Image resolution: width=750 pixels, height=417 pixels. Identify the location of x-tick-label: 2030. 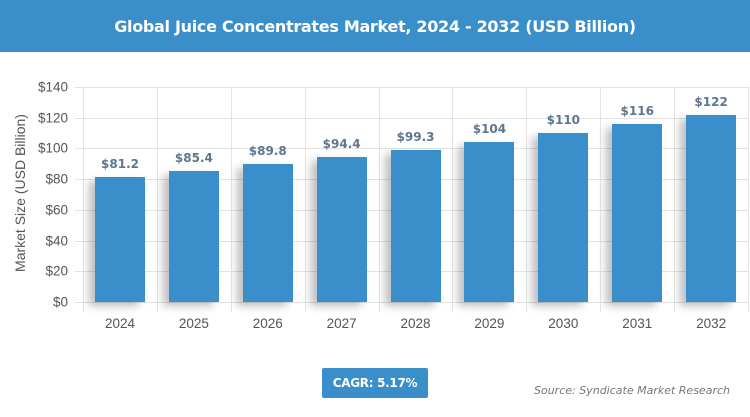
(563, 323).